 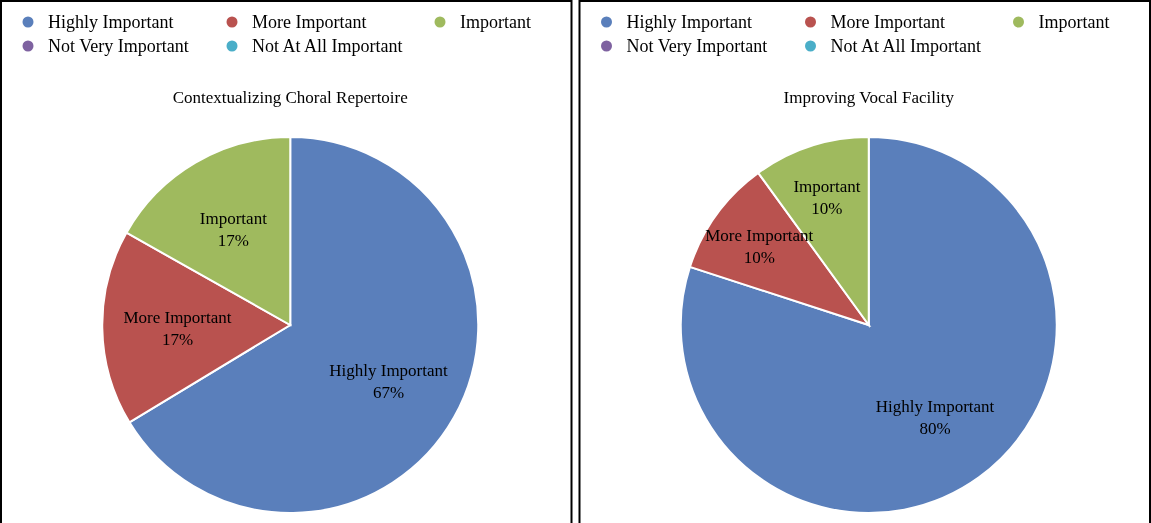 What do you see at coordinates (177, 317) in the screenshot?
I see `slice-label: More Important` at bounding box center [177, 317].